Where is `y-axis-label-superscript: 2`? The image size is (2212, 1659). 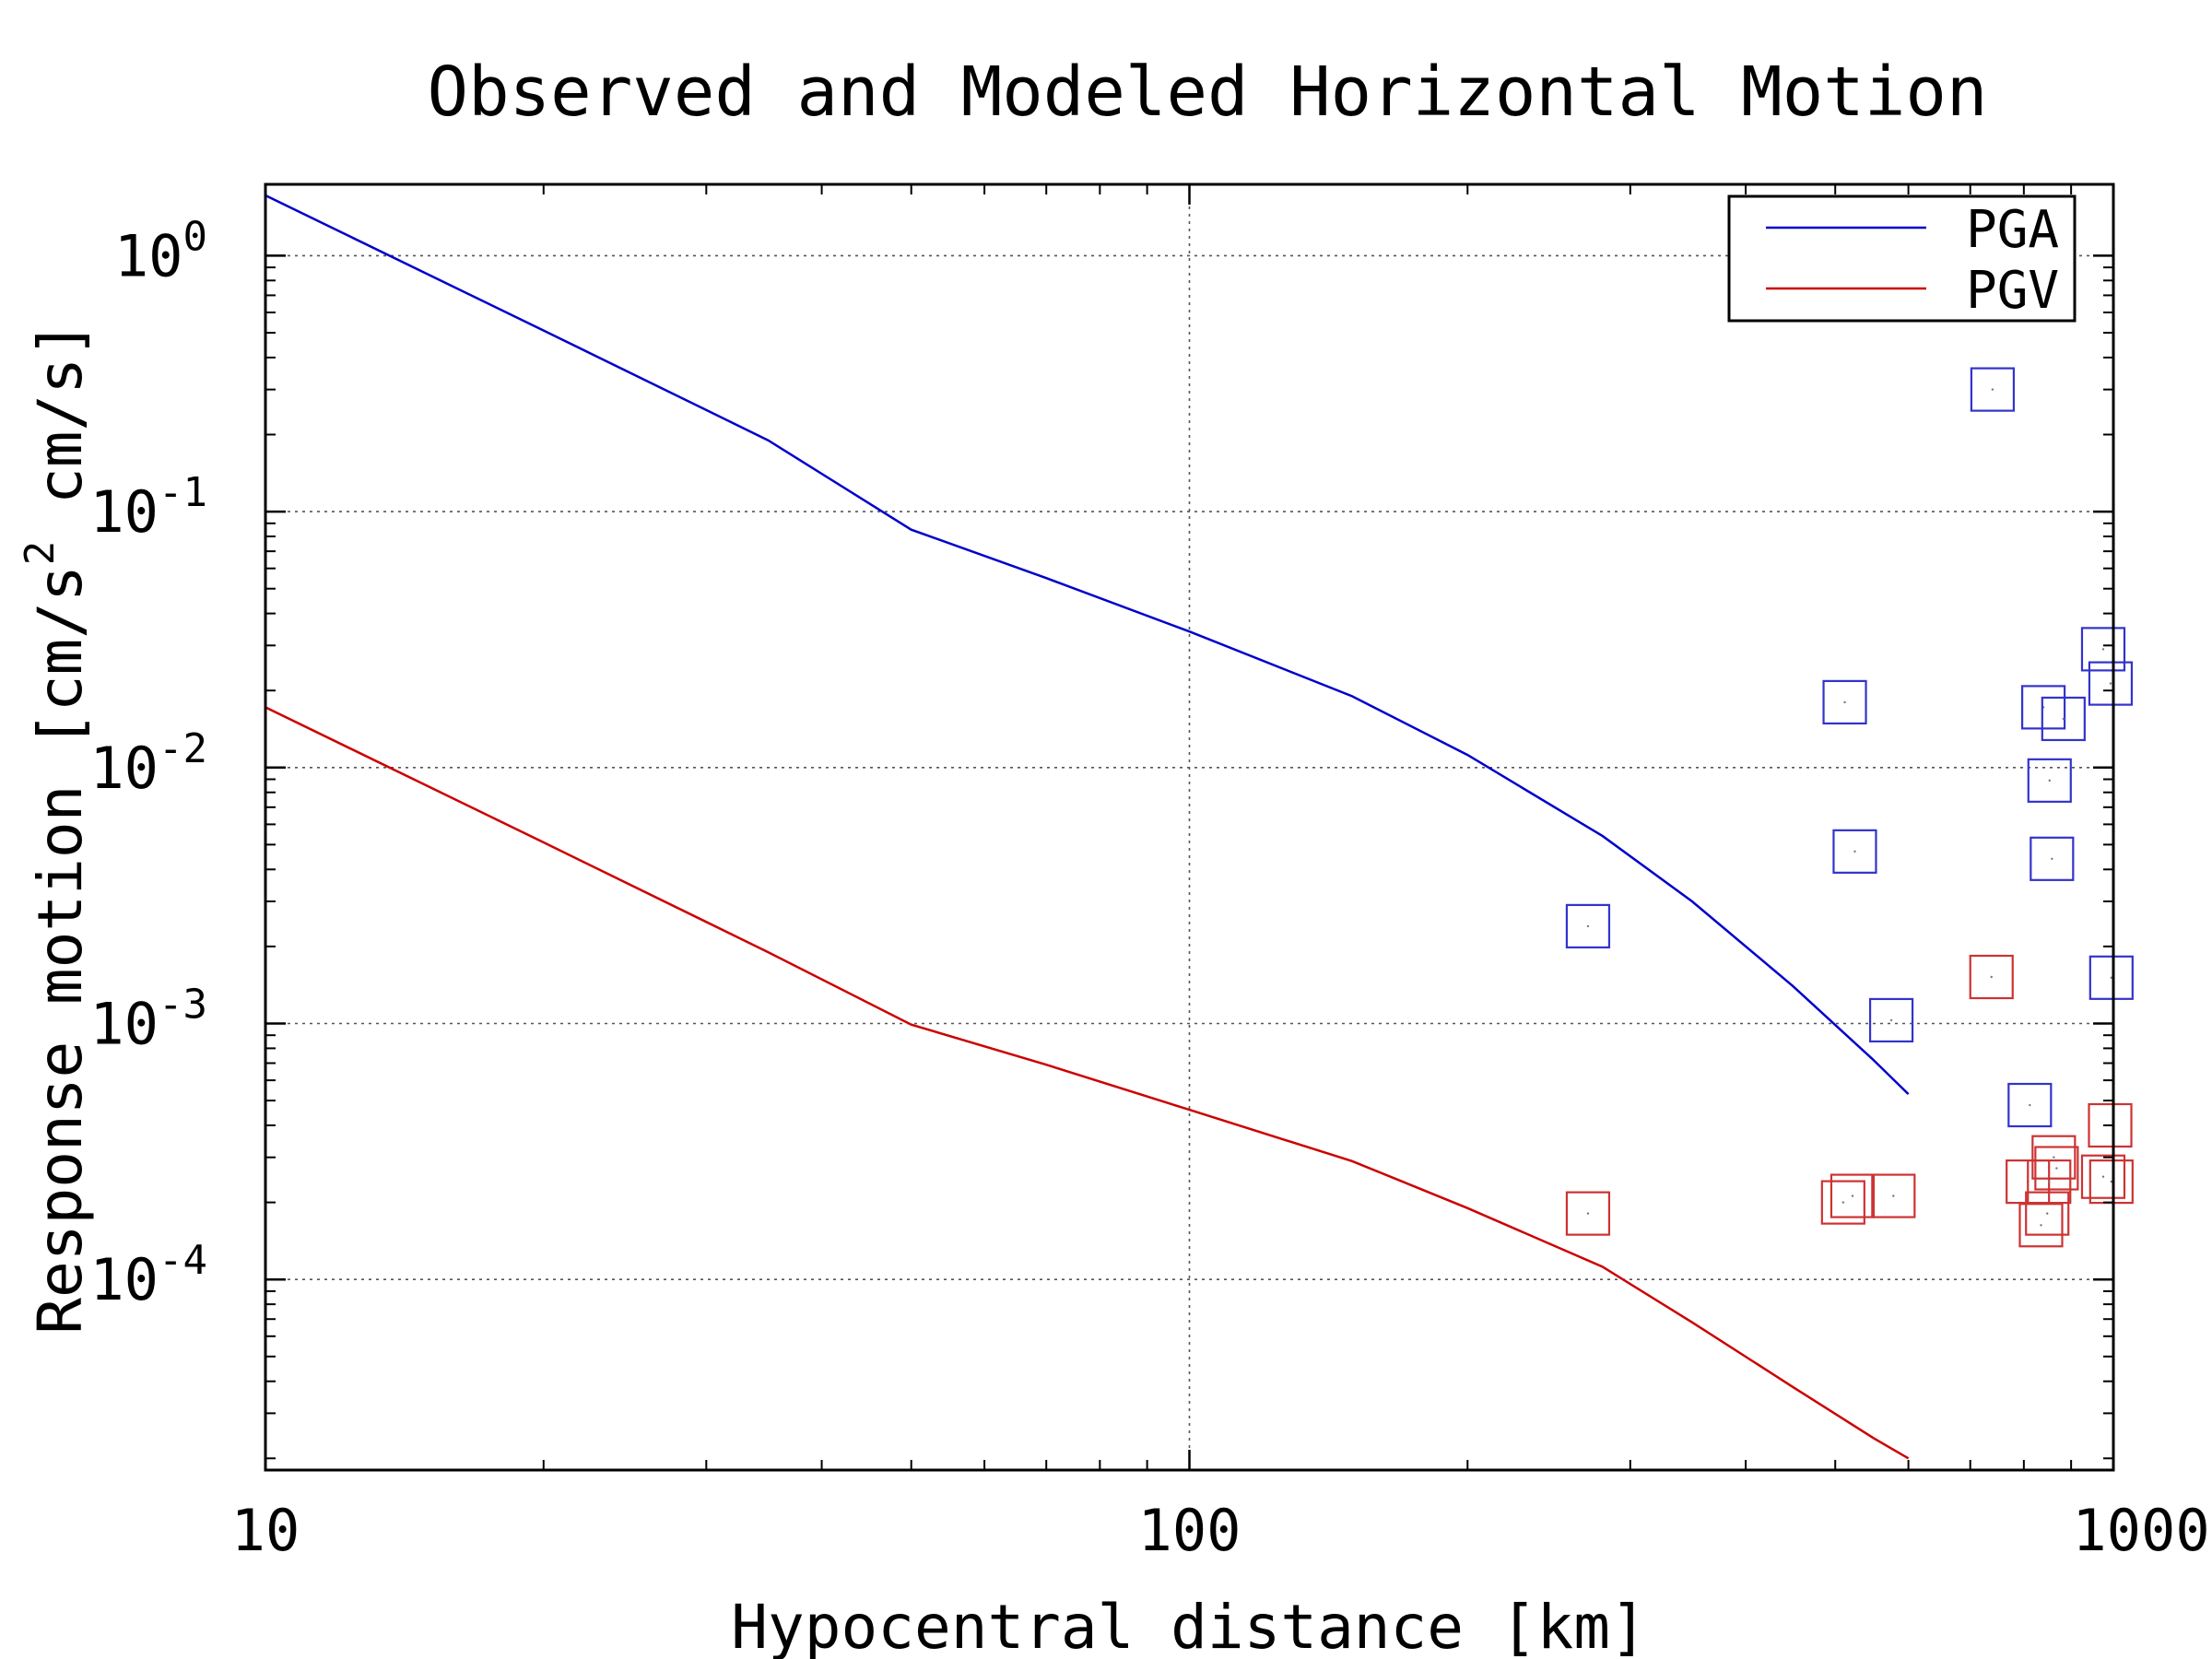
y-axis-label-superscript: 2 is located at coordinates (40, 553).